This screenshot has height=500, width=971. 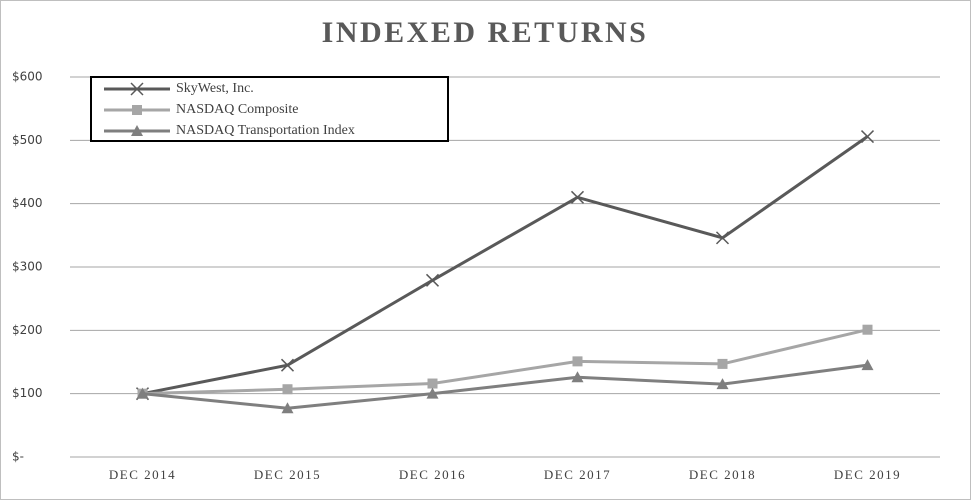 What do you see at coordinates (432, 474) in the screenshot?
I see `x-tick-label: DEC 2016` at bounding box center [432, 474].